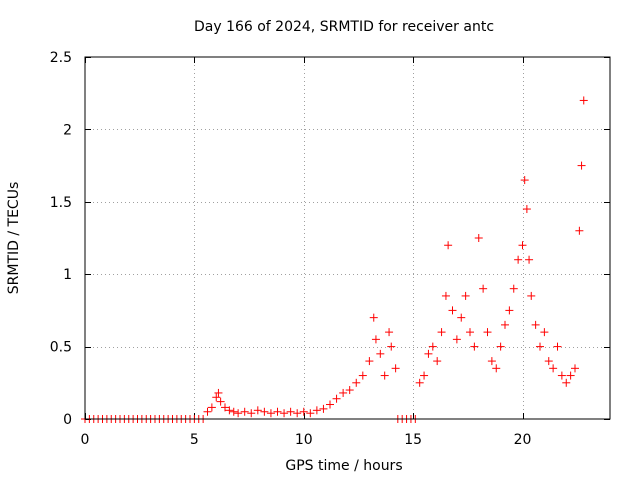  Describe the element at coordinates (61, 58) in the screenshot. I see `y-tick-label: 2.5` at that location.